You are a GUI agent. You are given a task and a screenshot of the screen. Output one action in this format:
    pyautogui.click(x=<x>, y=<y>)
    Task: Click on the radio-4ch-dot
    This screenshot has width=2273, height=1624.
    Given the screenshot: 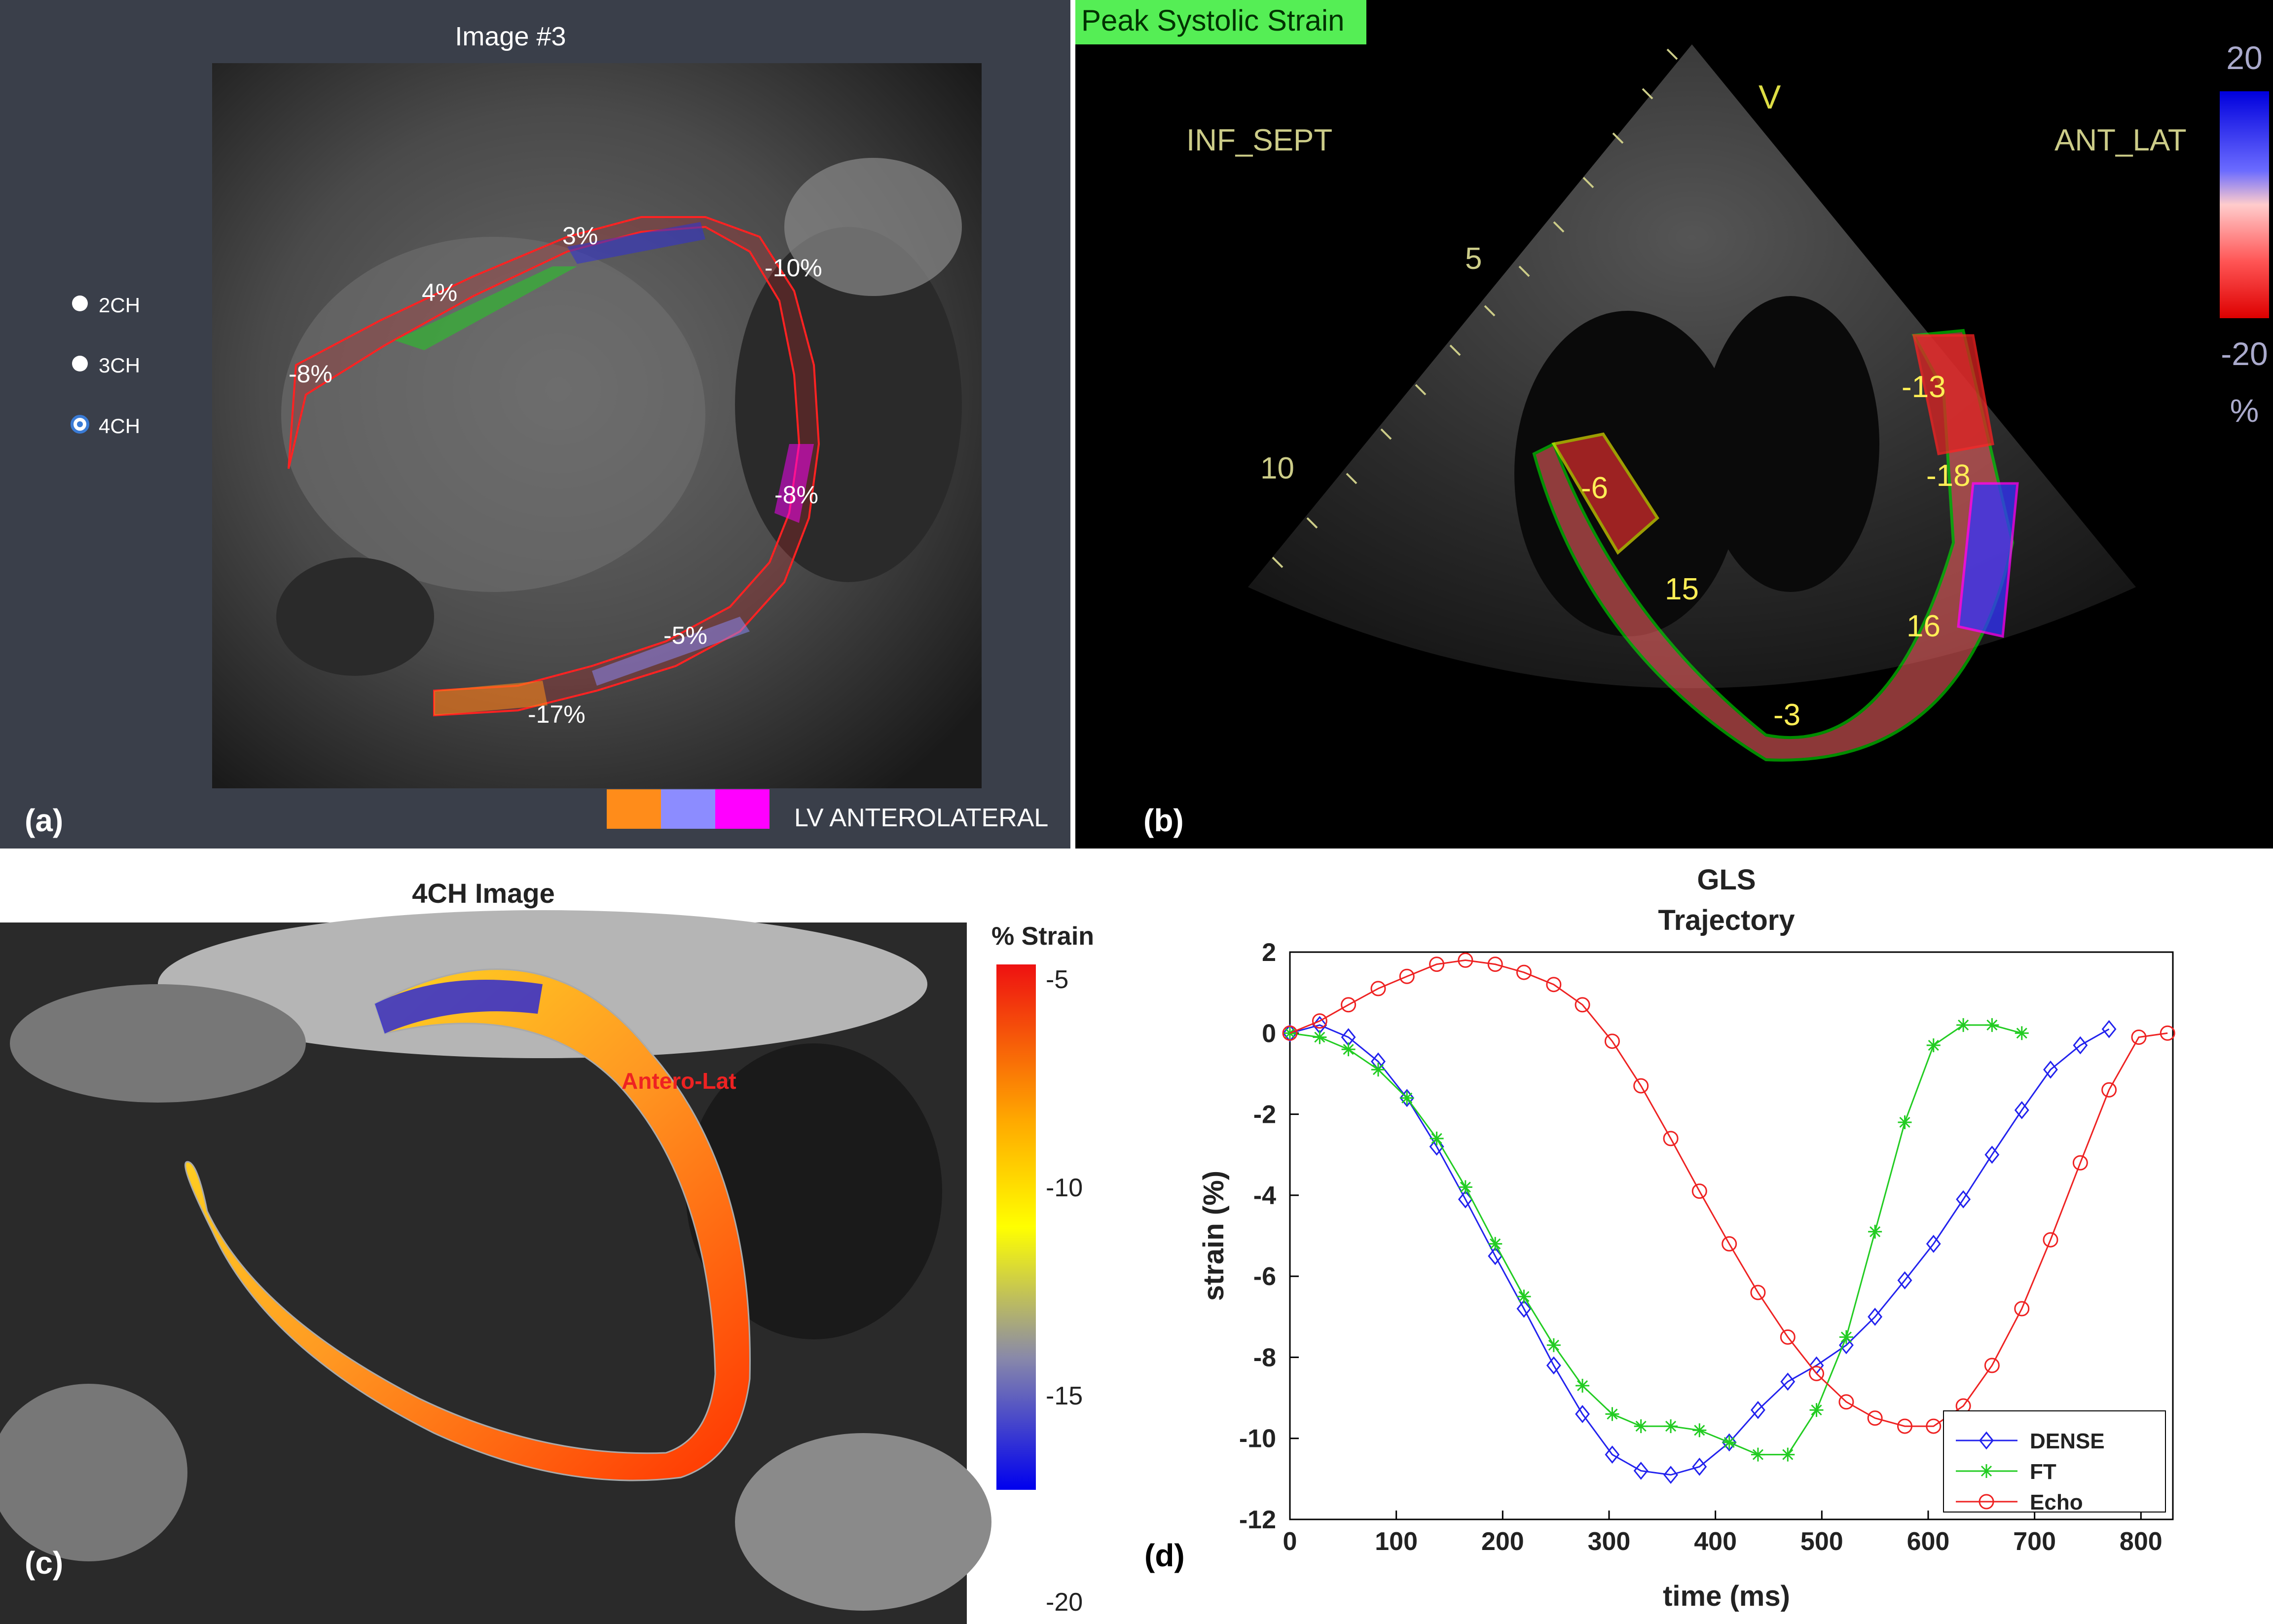 What is the action you would take?
    pyautogui.click(x=80, y=424)
    